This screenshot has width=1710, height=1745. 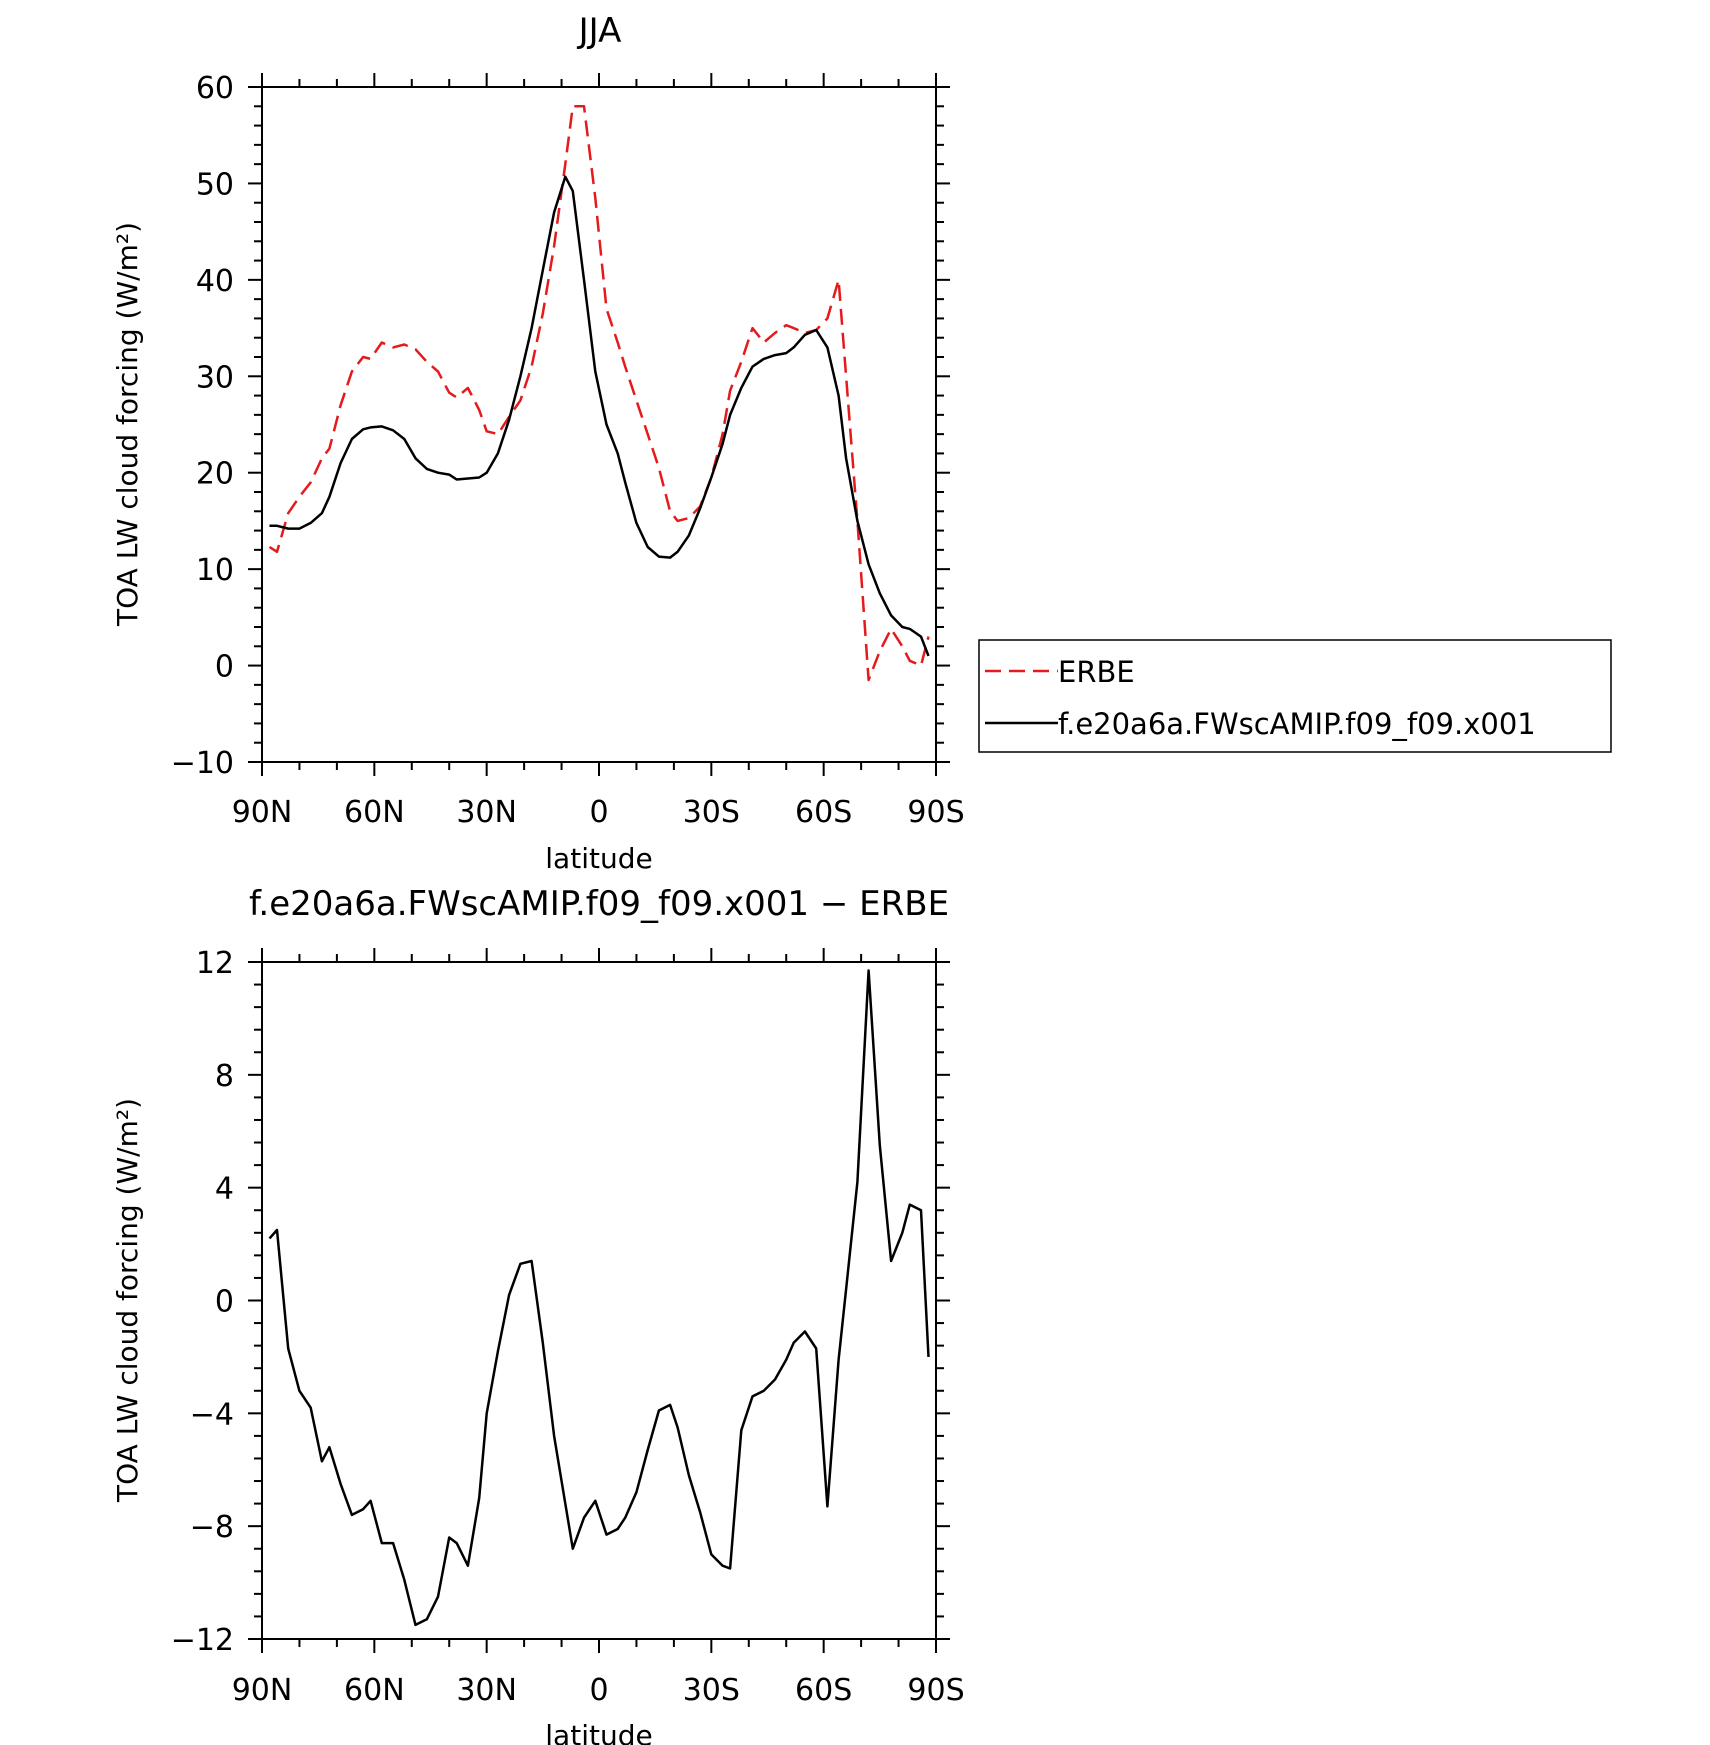 I want to click on legend: ERBE f.e20a6a.FWscAMIP.f09_f09.x001, so click(x=1295, y=696).